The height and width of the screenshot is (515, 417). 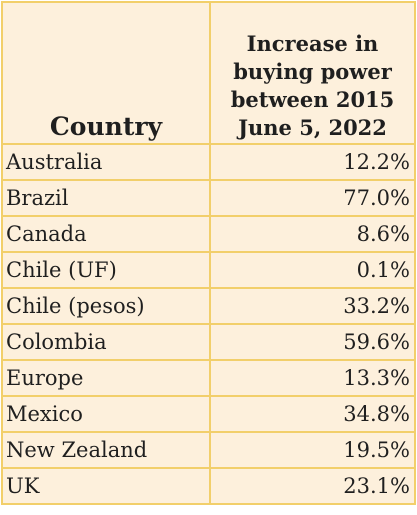 I want to click on table-row: Chile (pesos) 33.2%, so click(x=208, y=306).